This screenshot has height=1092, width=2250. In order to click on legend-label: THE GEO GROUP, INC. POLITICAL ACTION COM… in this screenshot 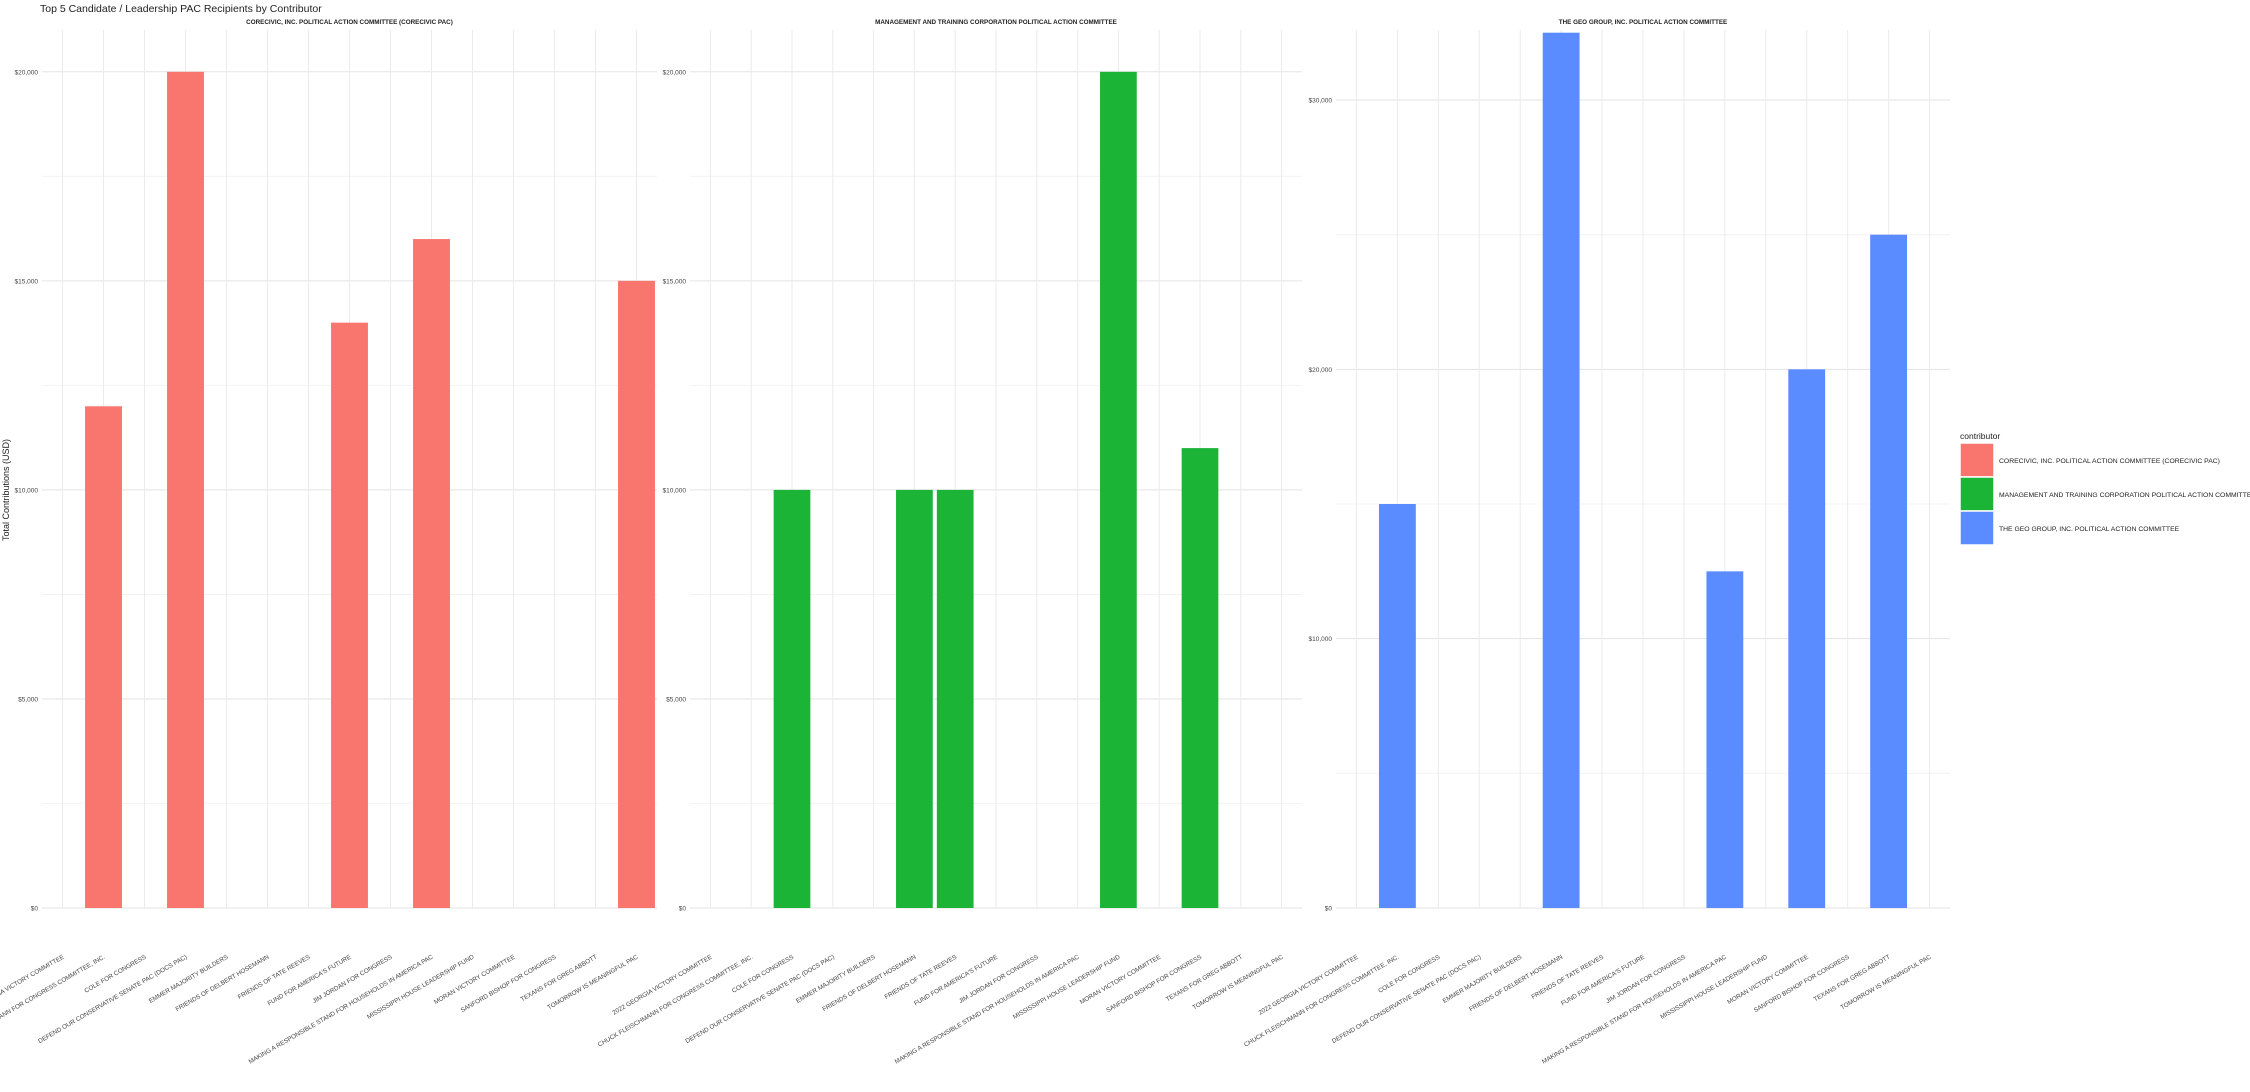, I will do `click(2089, 529)`.